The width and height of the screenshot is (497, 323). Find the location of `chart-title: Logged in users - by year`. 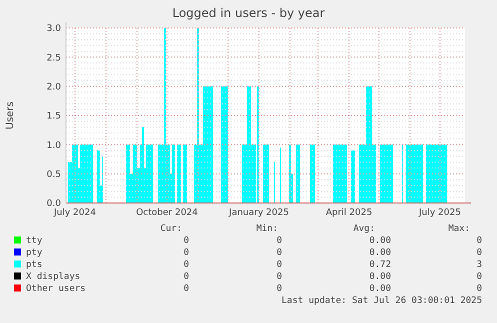

chart-title: Logged in users - by year is located at coordinates (248, 13).